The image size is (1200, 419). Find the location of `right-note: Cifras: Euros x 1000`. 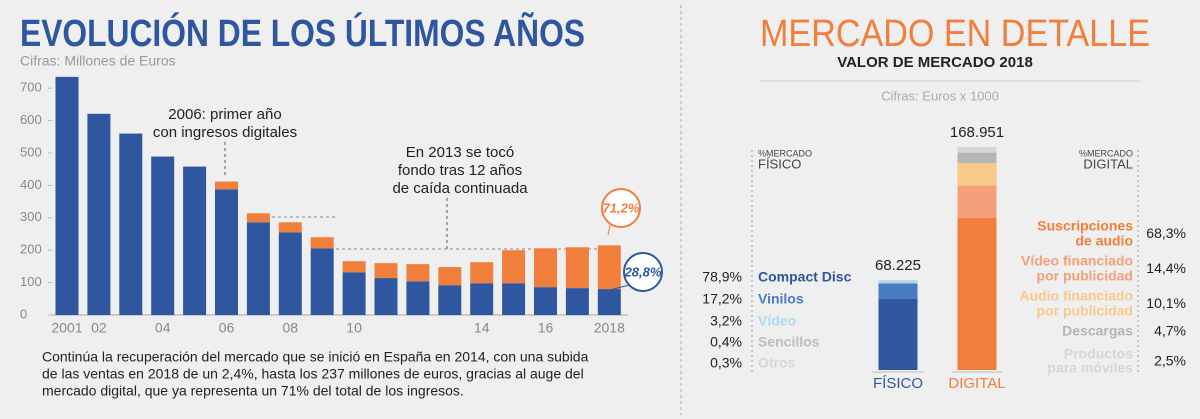

right-note: Cifras: Euros x 1000 is located at coordinates (940, 95).